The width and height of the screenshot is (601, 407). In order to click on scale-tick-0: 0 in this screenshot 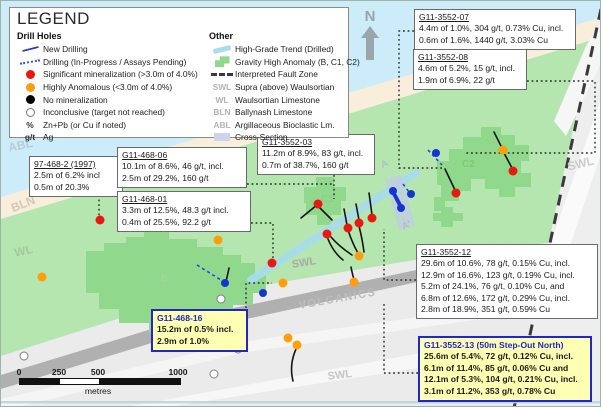, I will do `click(19, 372)`.